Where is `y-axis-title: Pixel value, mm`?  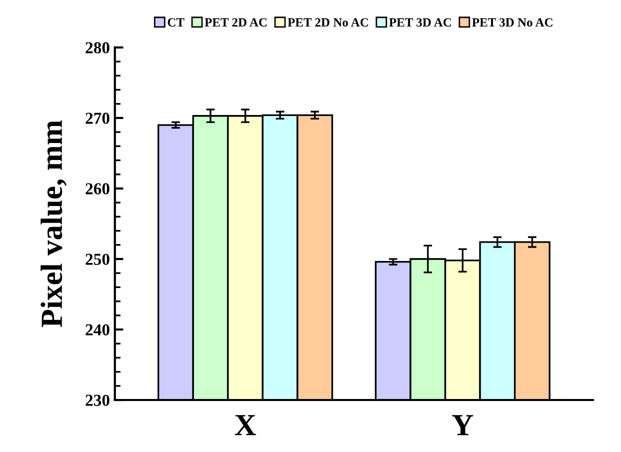
y-axis-title: Pixel value, mm is located at coordinates (53, 224).